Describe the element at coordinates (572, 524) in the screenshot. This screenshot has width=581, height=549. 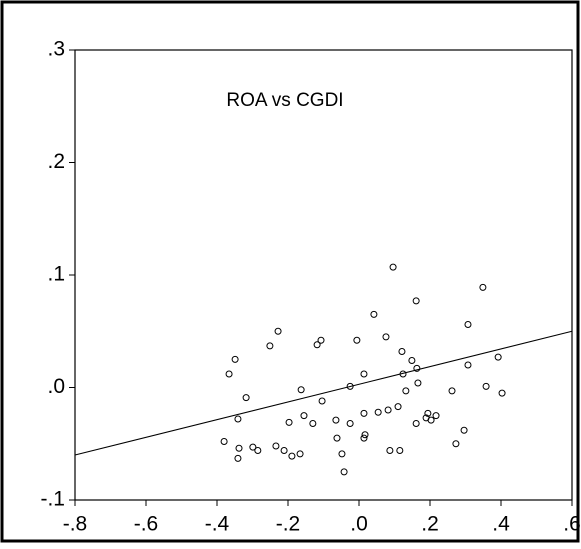
I see `x-tick-label: .6` at that location.